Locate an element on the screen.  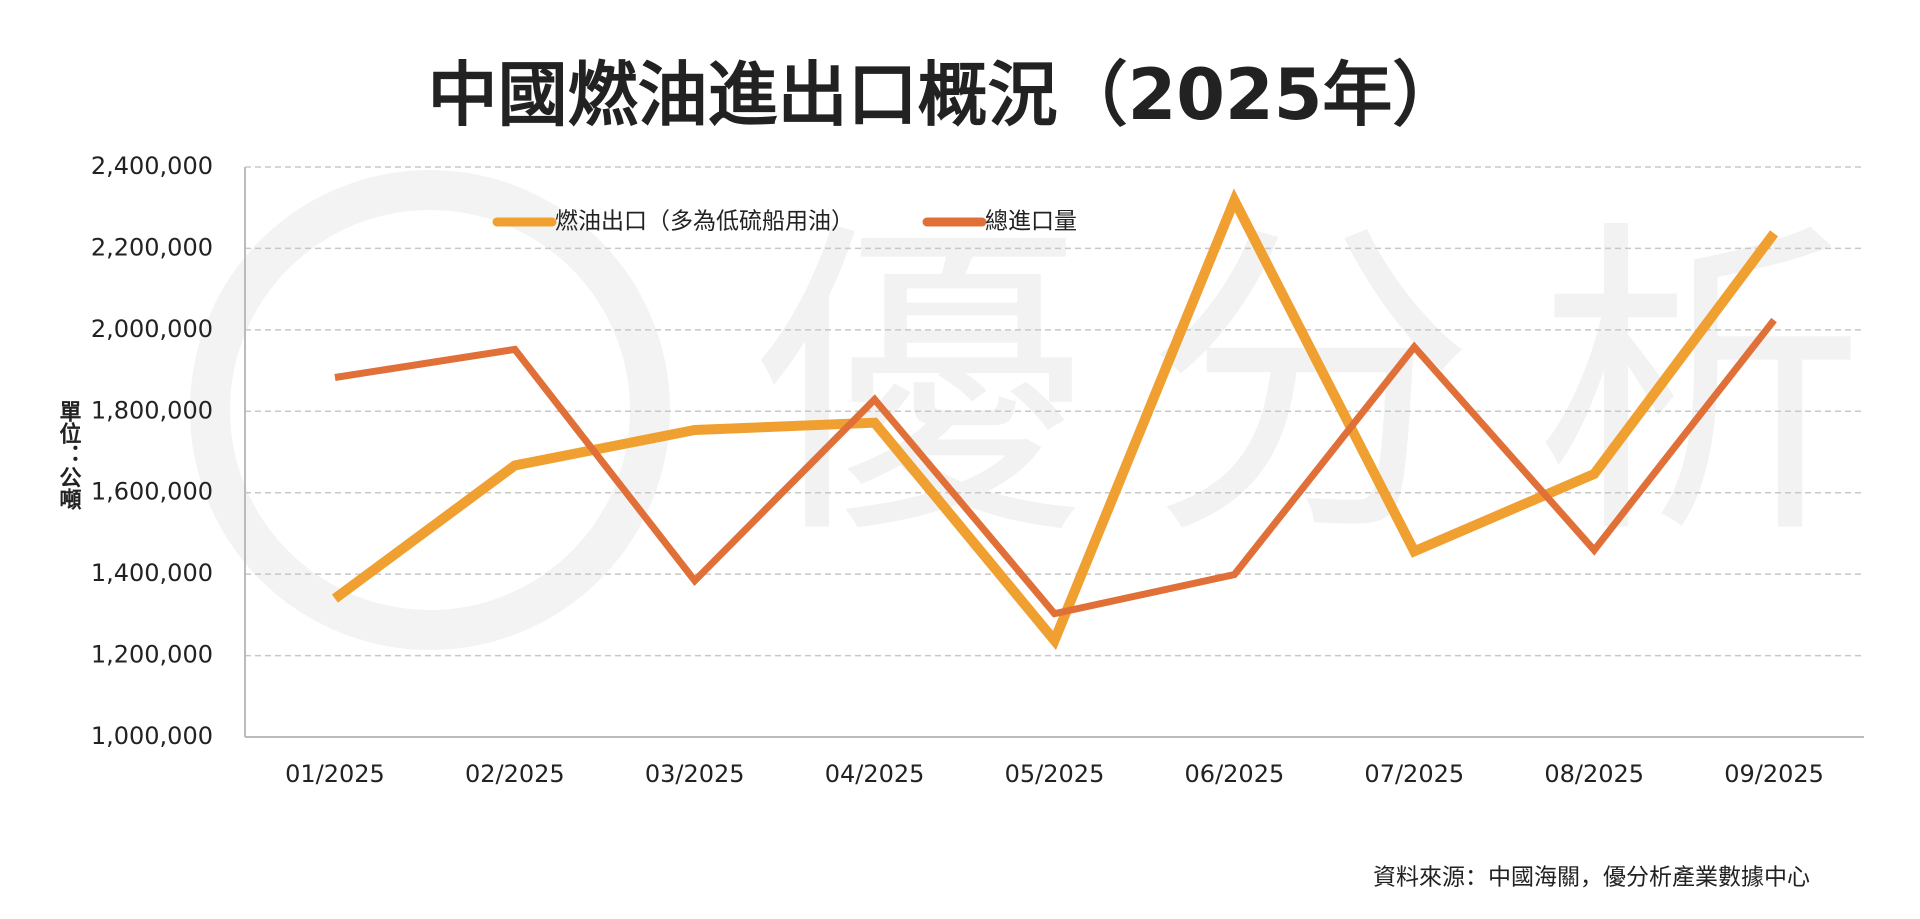
x-tick-label: 07/2025 is located at coordinates (1414, 774).